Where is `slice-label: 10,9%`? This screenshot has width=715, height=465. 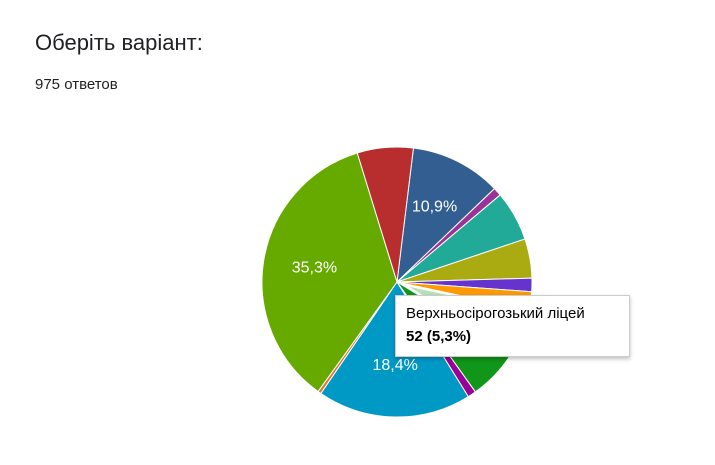 slice-label: 10,9% is located at coordinates (434, 206).